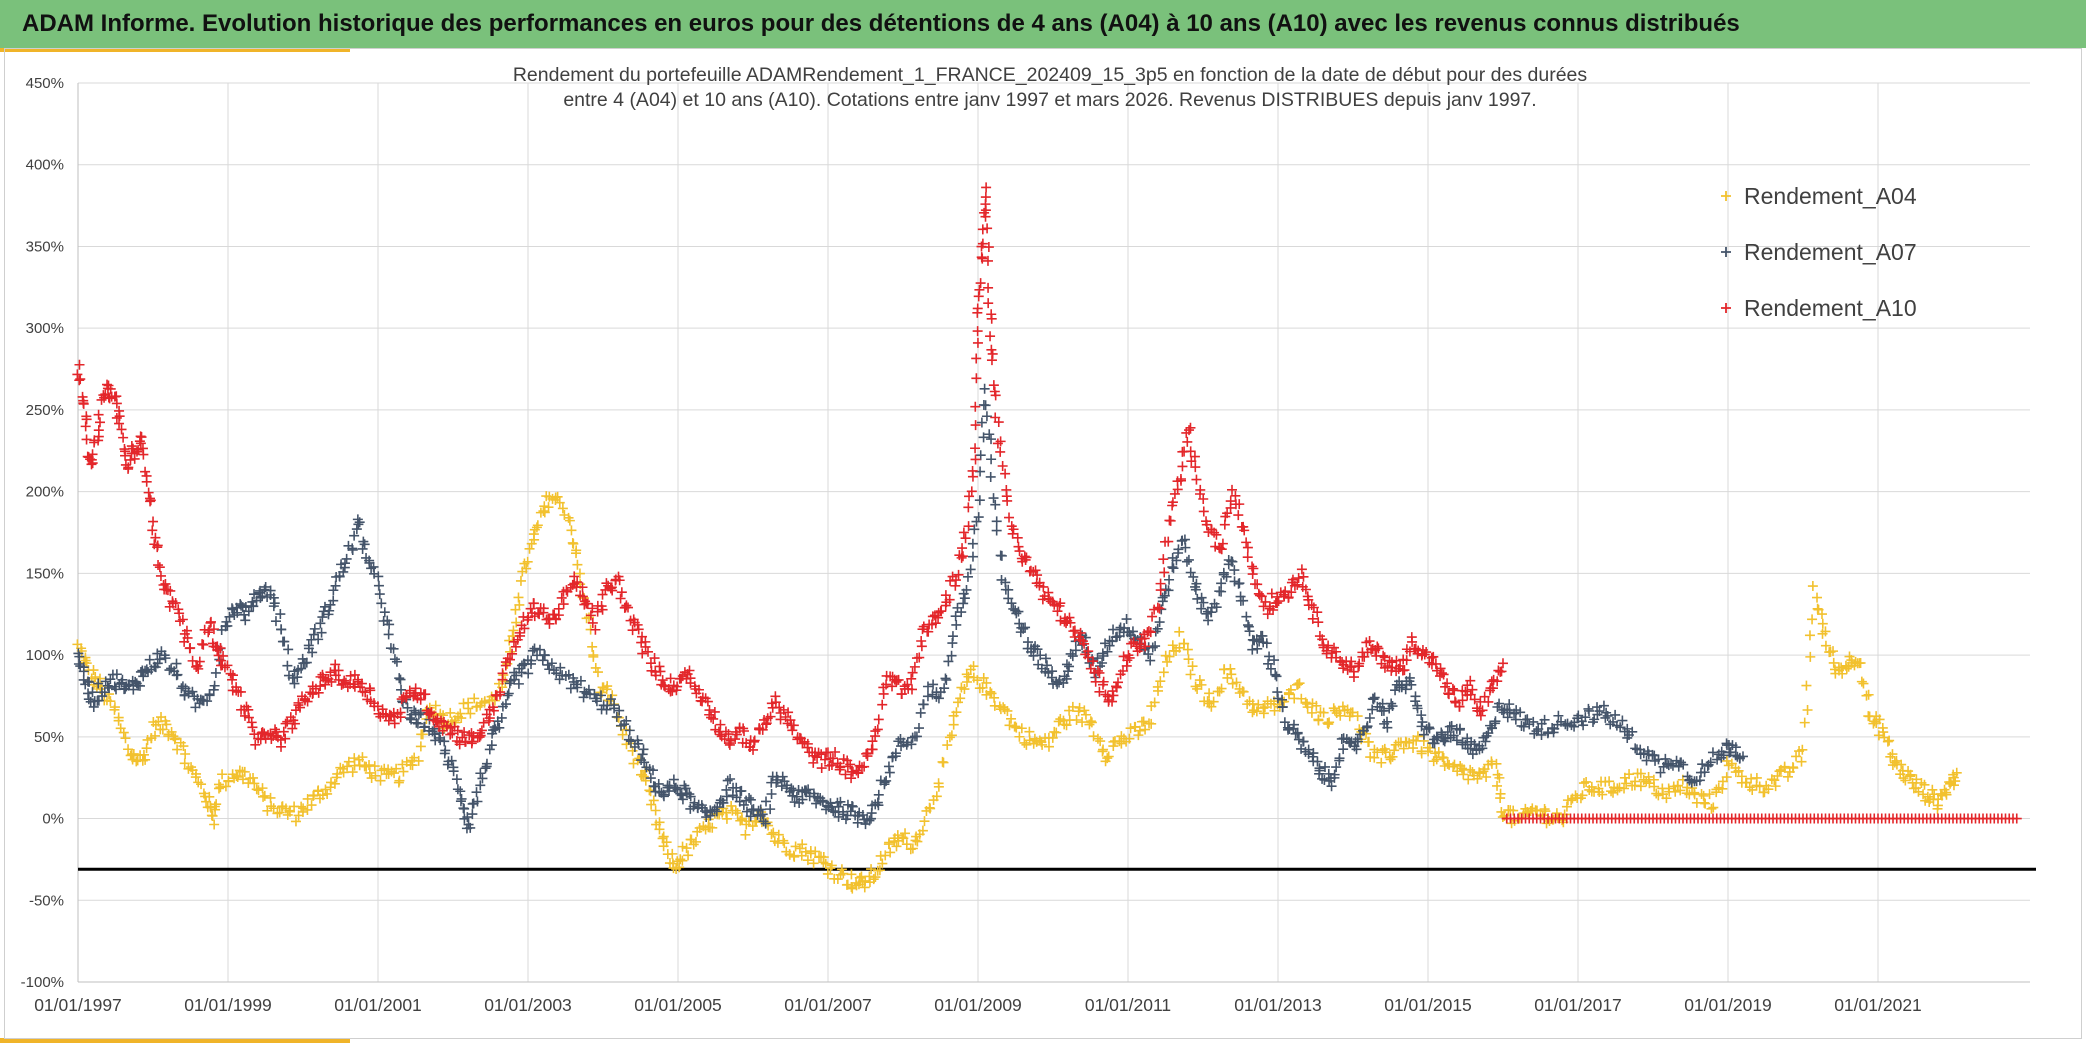 The image size is (2086, 1043). Describe the element at coordinates (45, 410) in the screenshot. I see `y-tick-label: 250%` at that location.